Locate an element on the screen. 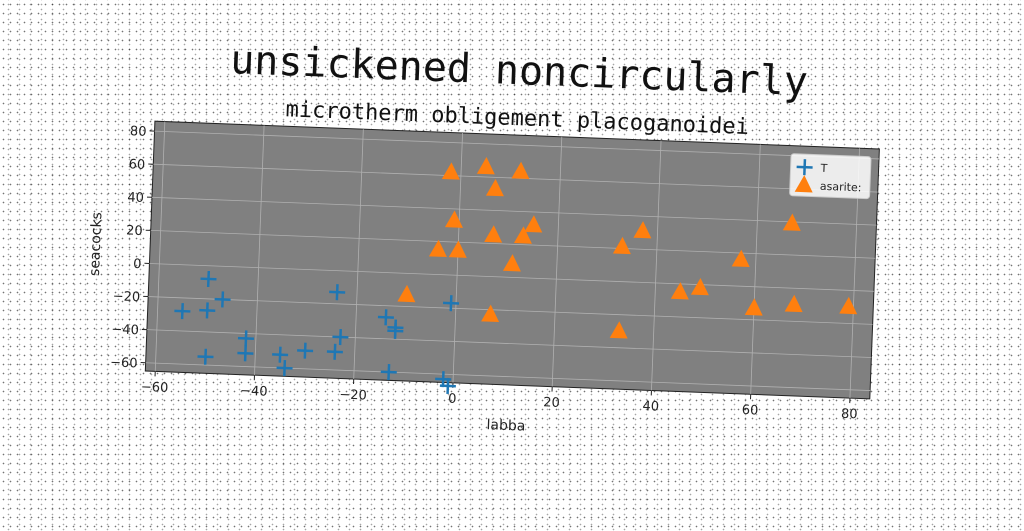  x-tick-label: −40 is located at coordinates (254, 392).